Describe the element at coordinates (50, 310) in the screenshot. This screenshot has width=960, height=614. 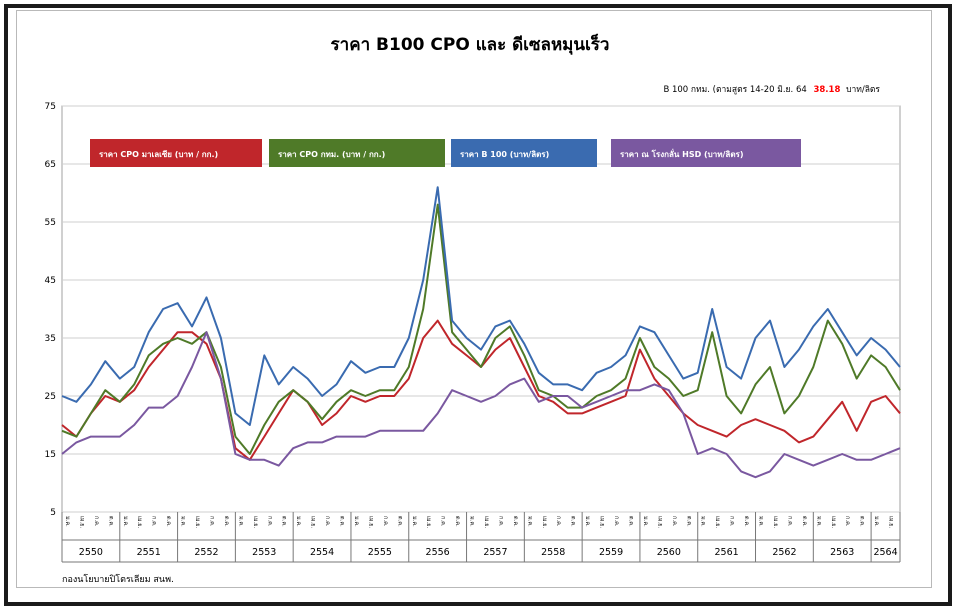
I see `y-axis: 5 15 25 35 45 55 65 75` at that location.